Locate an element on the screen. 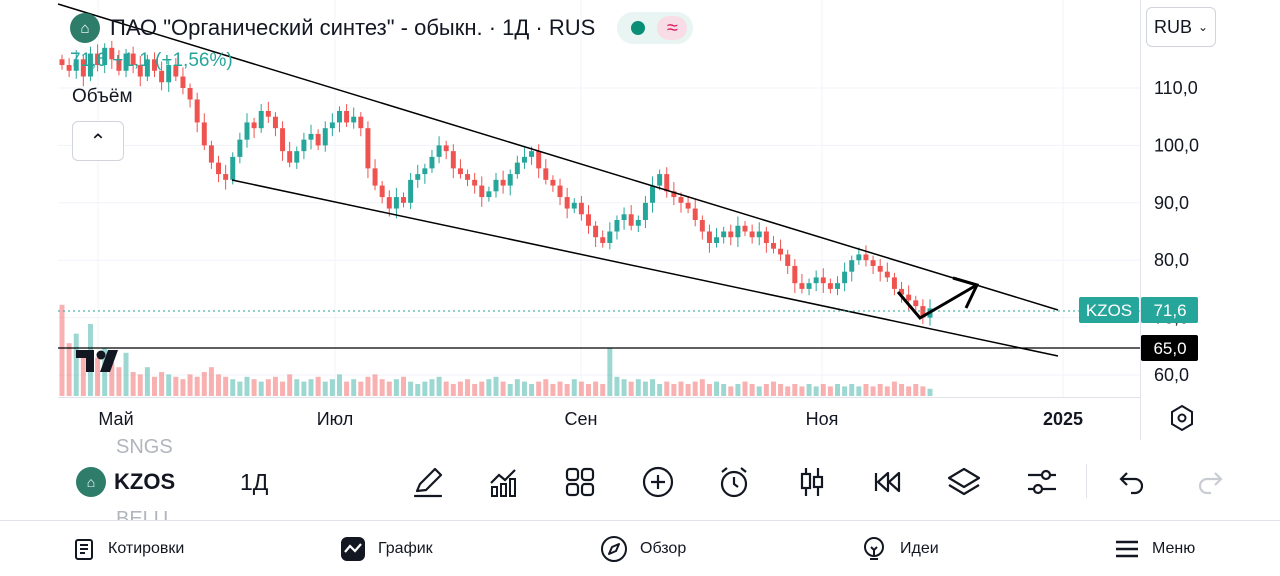 Image resolution: width=1280 pixels, height=576 pixels. nav-chart: График is located at coordinates (386, 549).